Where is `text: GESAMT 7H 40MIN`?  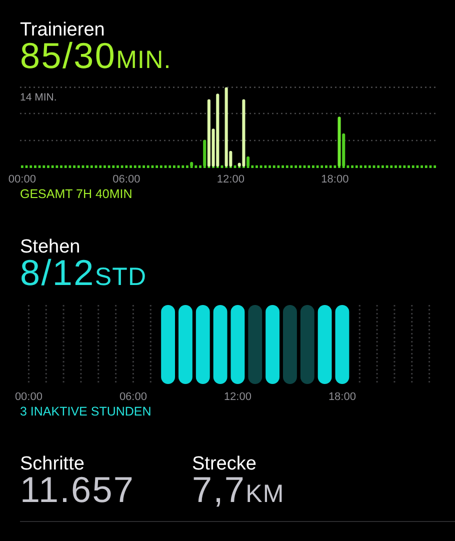
text: GESAMT 7H 40MIN is located at coordinates (76, 194).